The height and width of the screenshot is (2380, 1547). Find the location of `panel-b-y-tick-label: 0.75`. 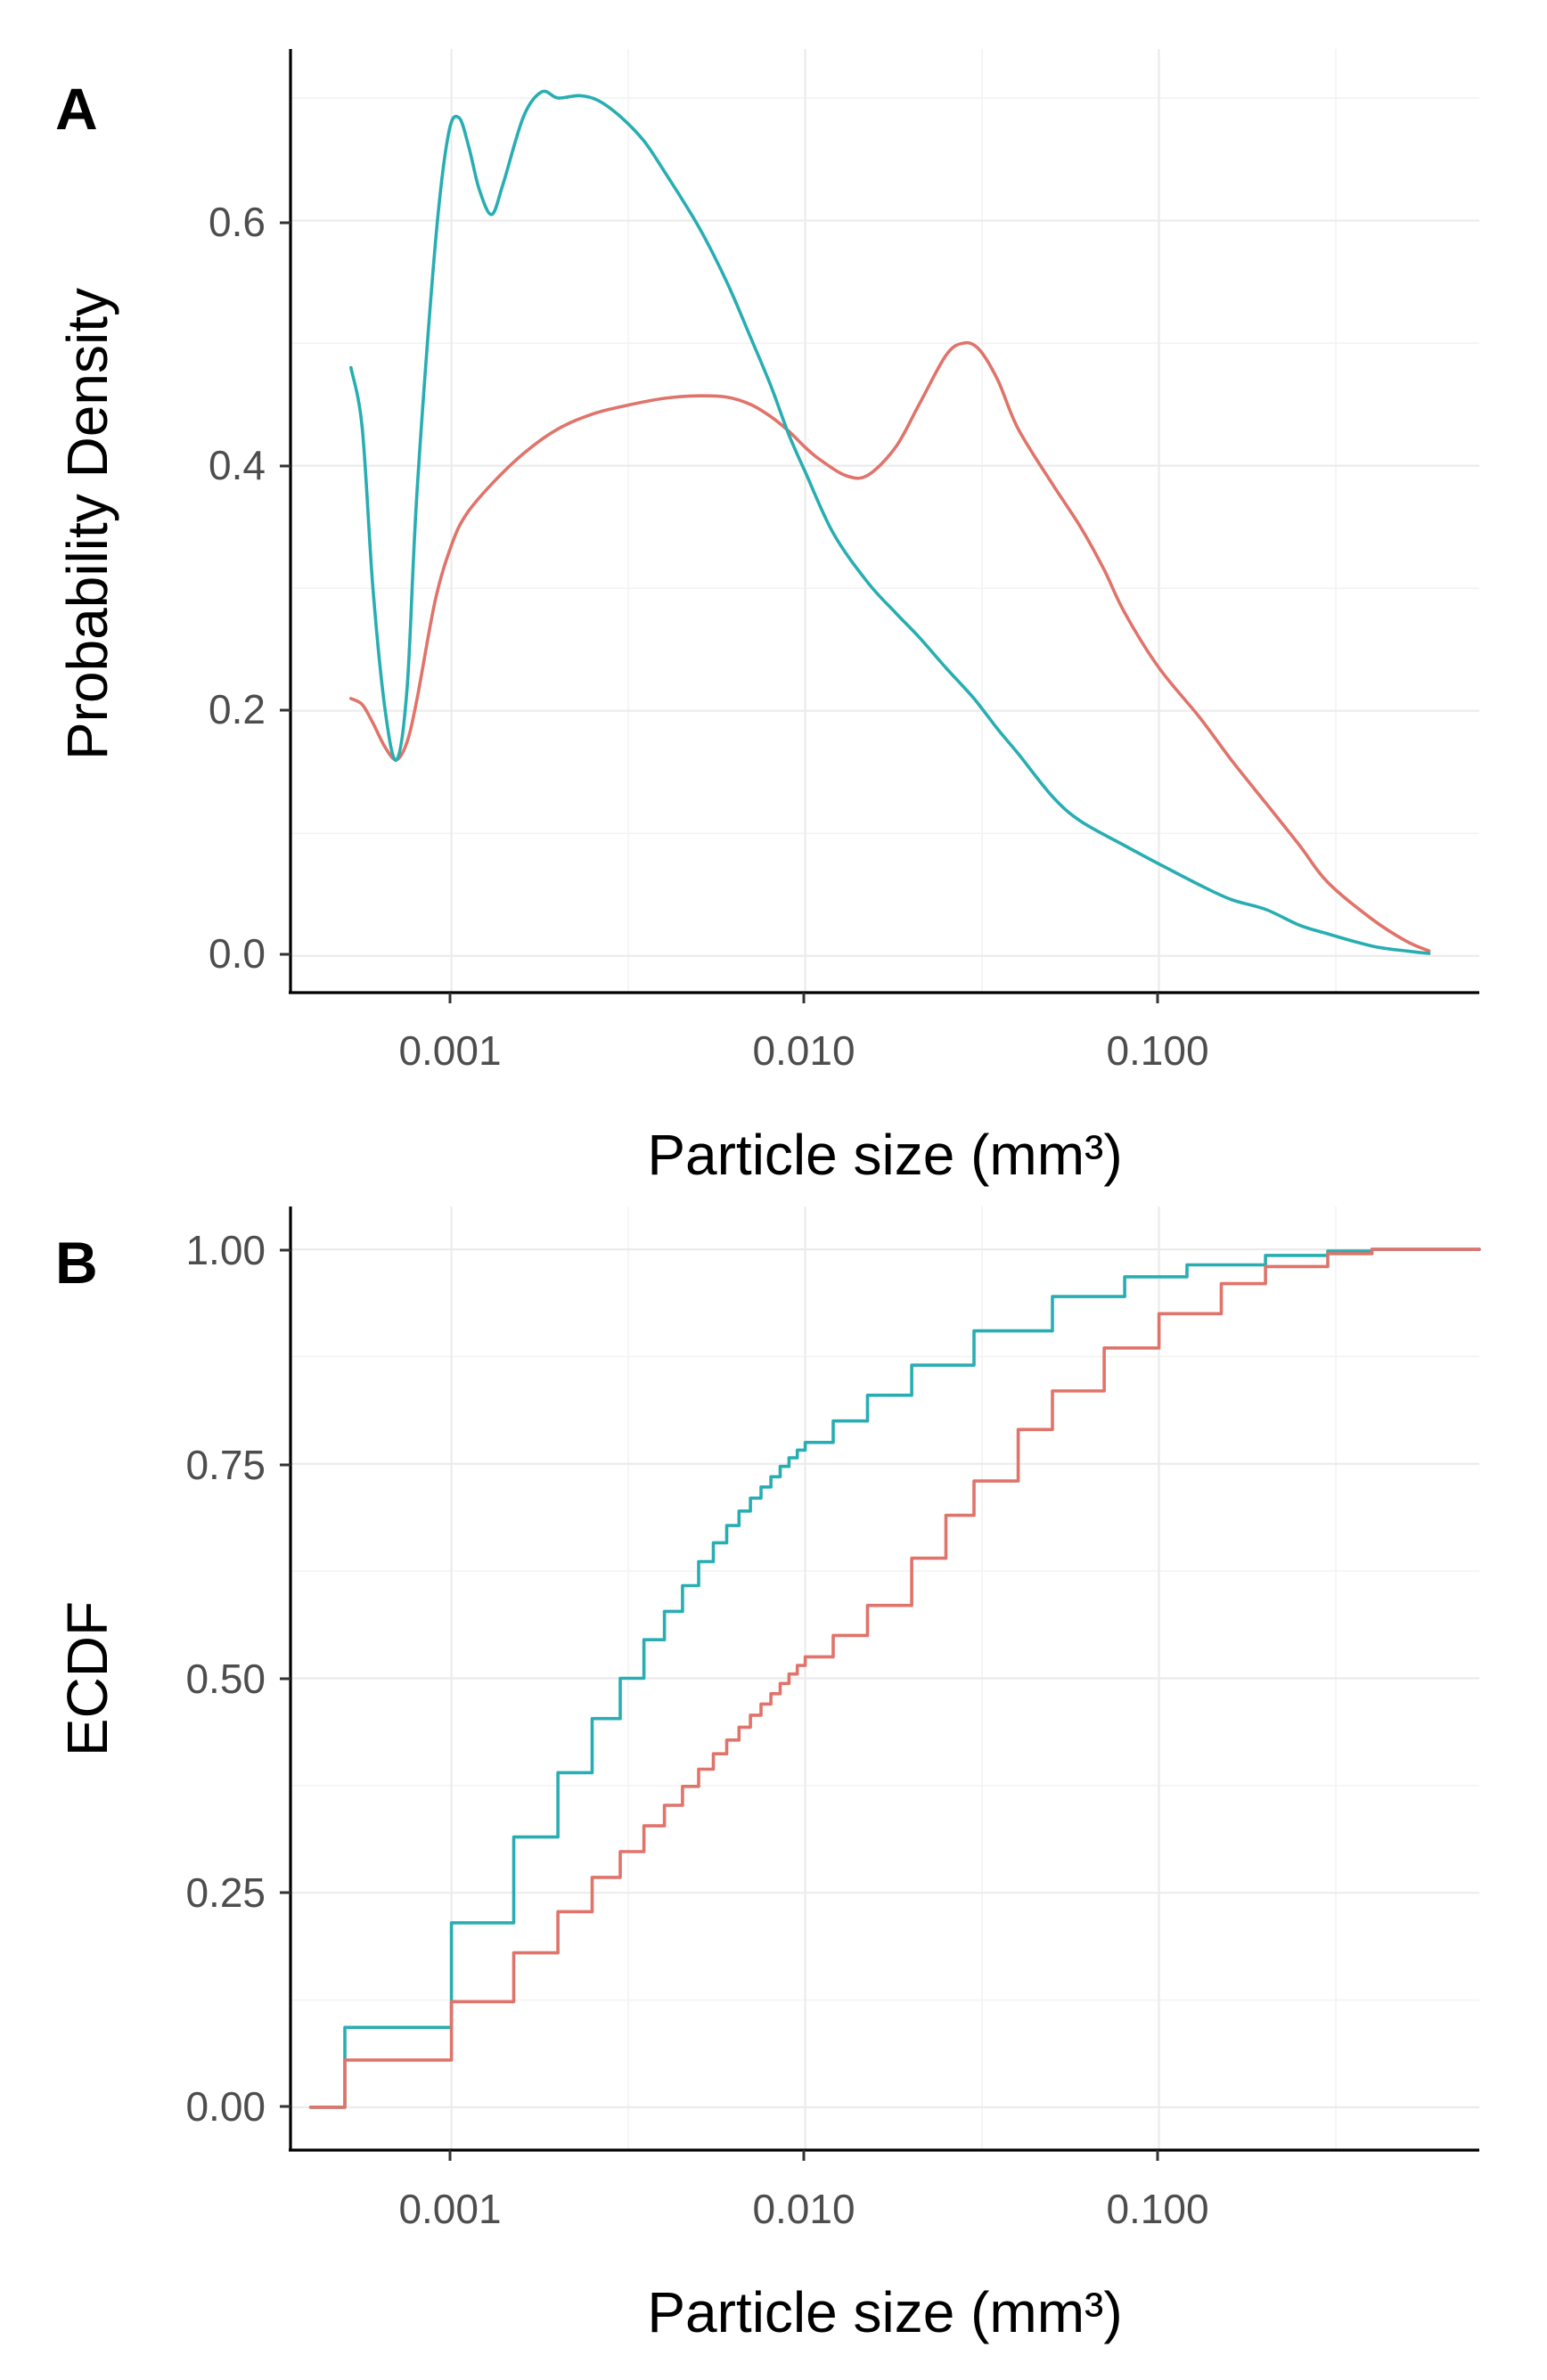

panel-b-y-tick-label: 0.75 is located at coordinates (225, 1465).